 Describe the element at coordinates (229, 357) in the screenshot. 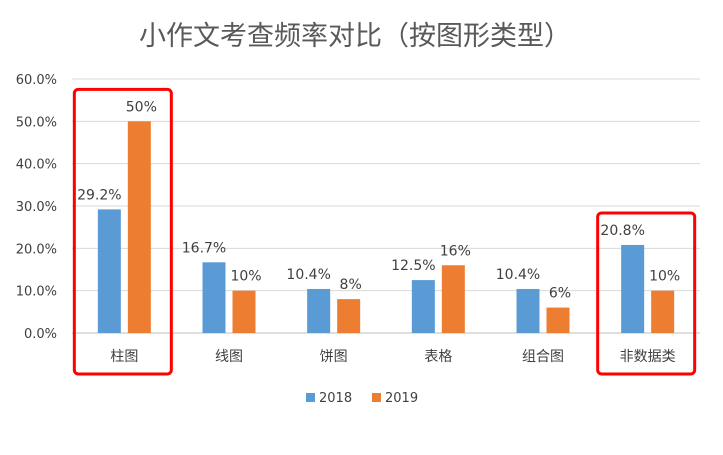

I see `x-category-label: 线图` at that location.